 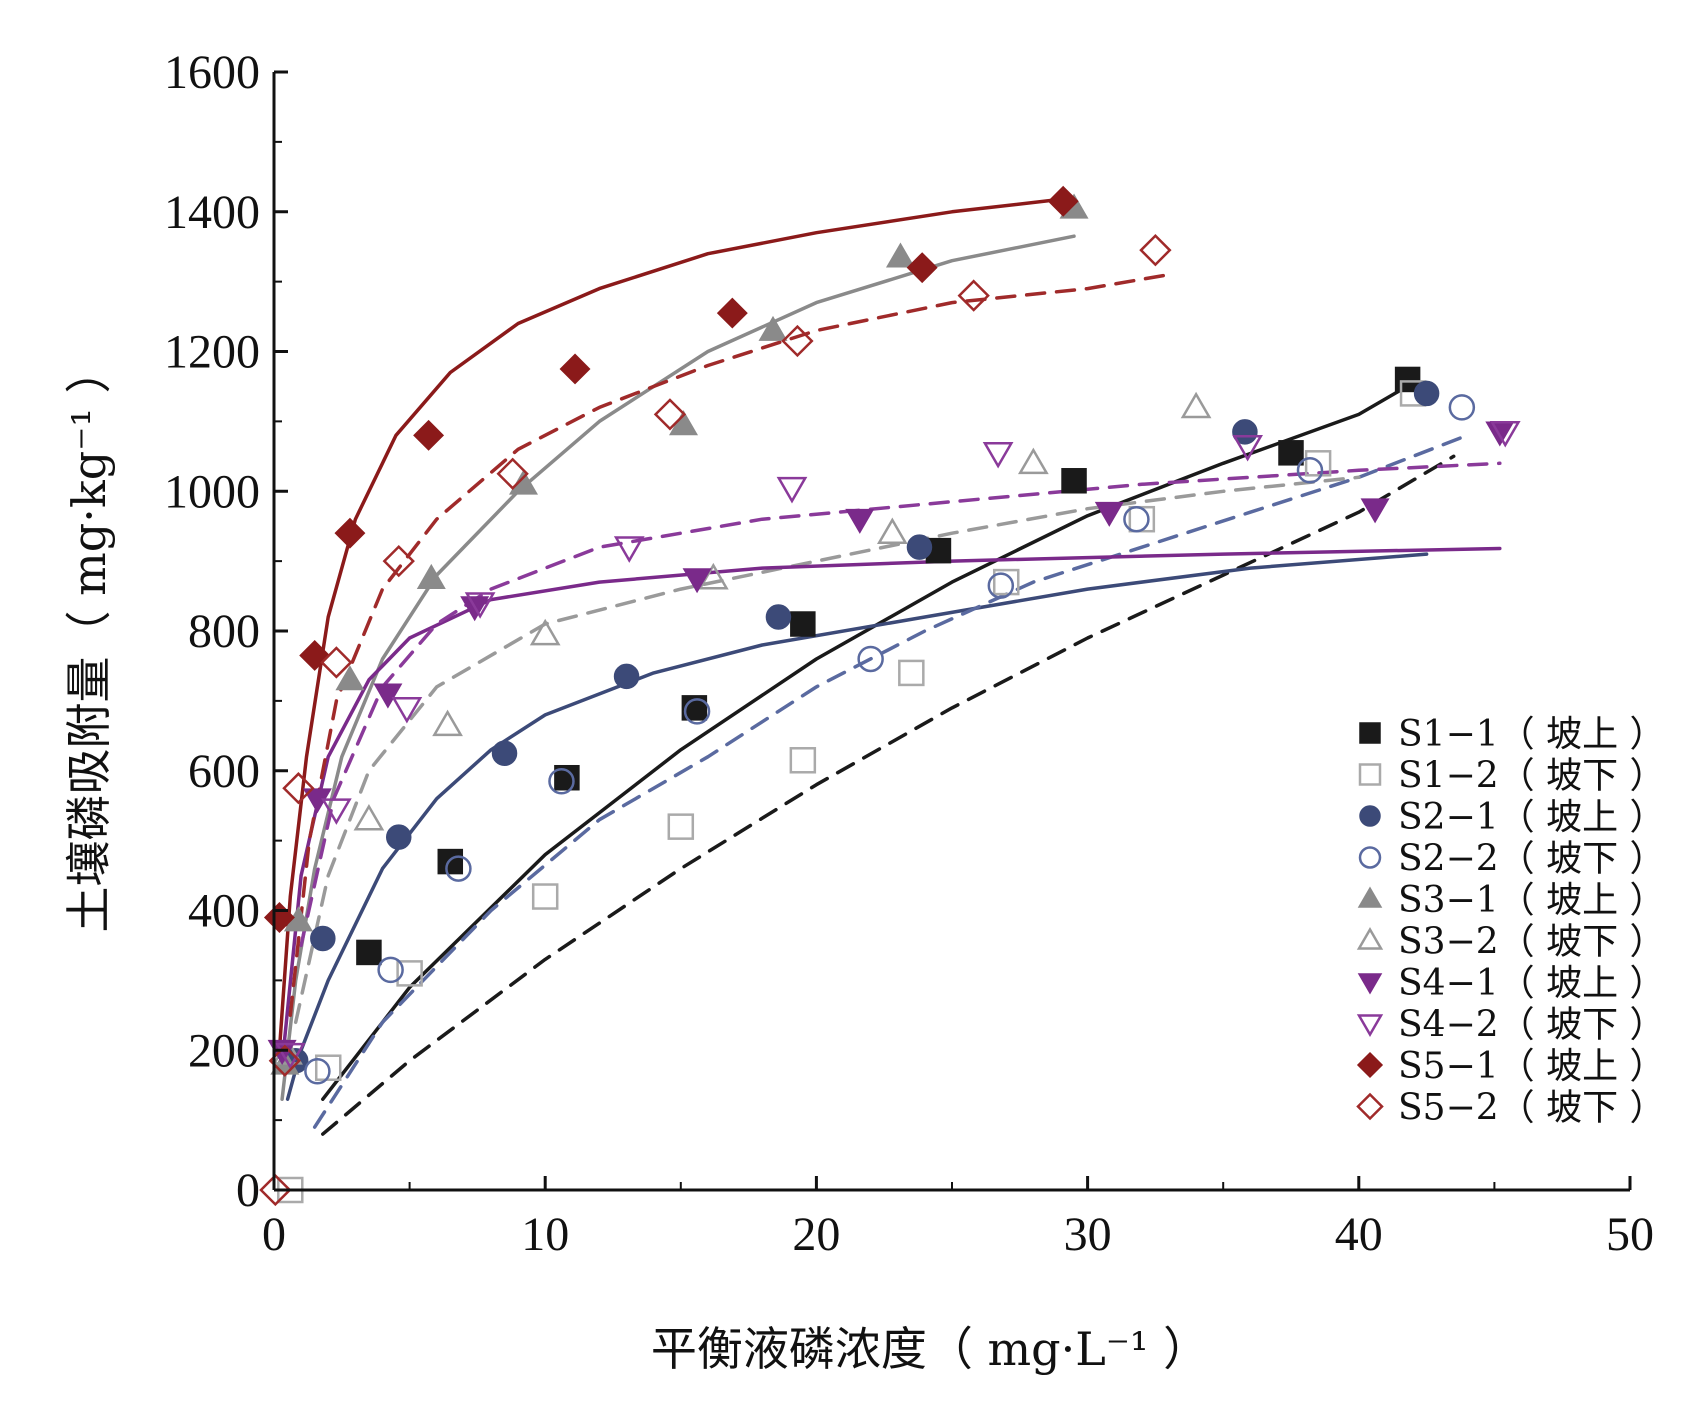 What do you see at coordinates (224, 771) in the screenshot?
I see `y-tick-label: 600` at bounding box center [224, 771].